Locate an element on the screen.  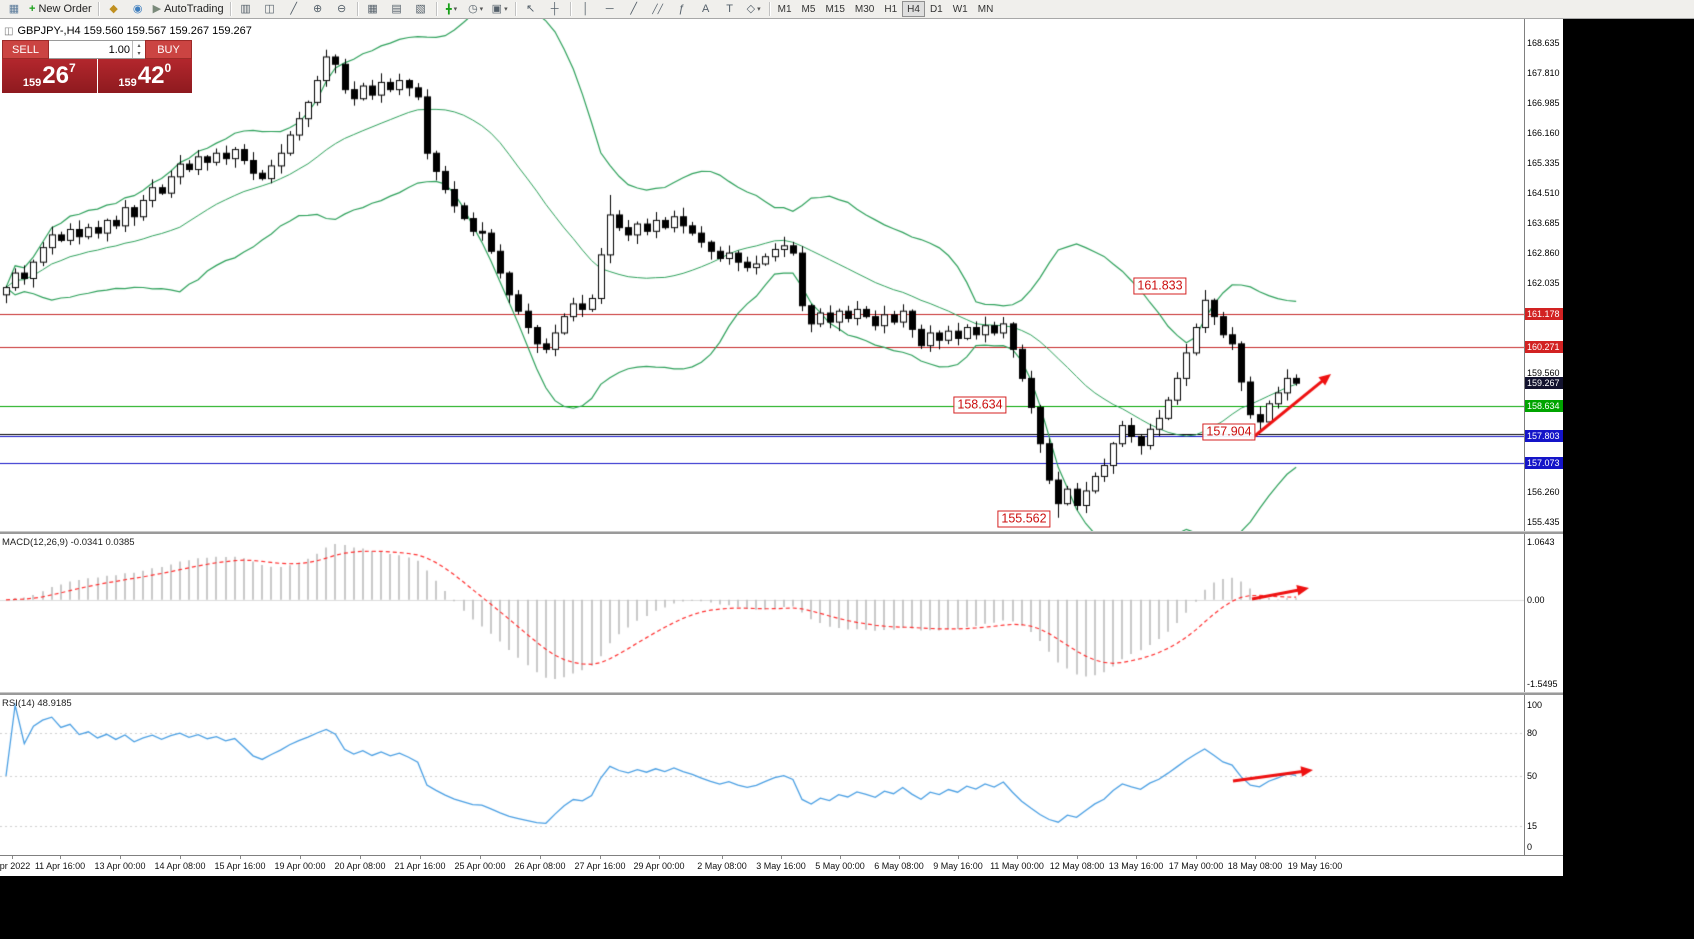
volume-down-button: ▾ is located at coordinates (139, 54).